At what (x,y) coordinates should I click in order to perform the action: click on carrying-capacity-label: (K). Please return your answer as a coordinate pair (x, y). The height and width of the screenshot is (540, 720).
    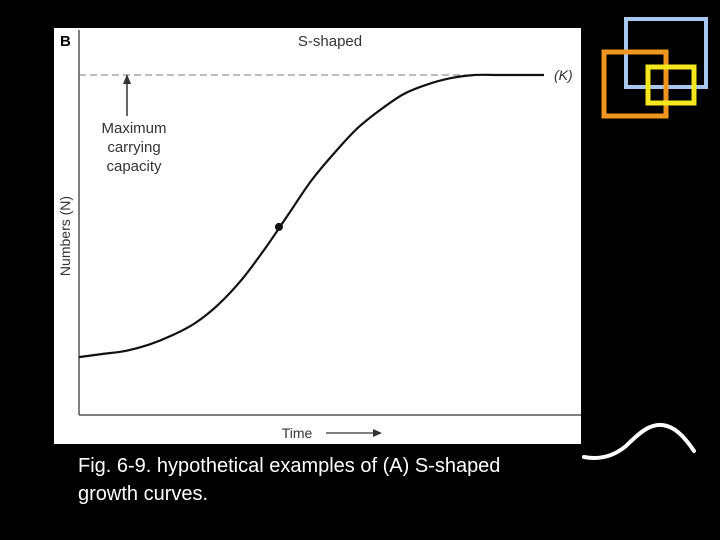
    Looking at the image, I should click on (563, 75).